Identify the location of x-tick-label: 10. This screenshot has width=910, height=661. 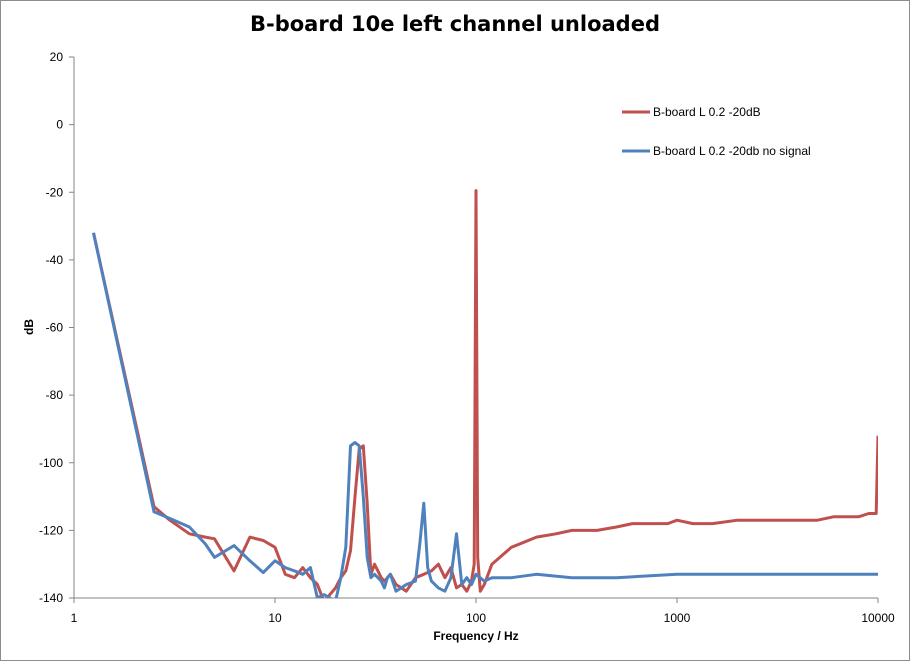
(275, 618).